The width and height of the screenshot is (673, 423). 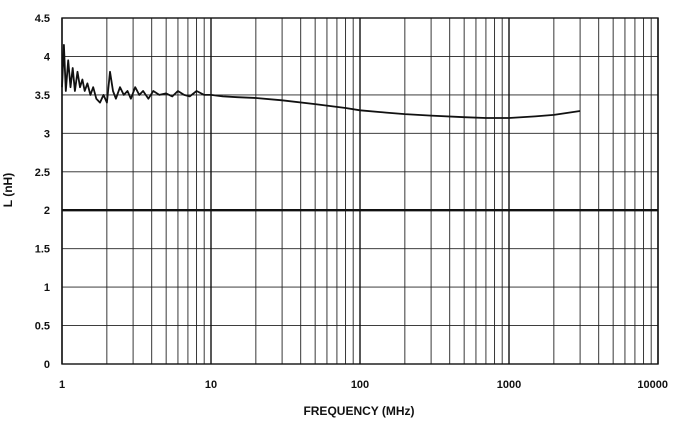 What do you see at coordinates (42, 250) in the screenshot?
I see `y-tick-label: 1.5` at bounding box center [42, 250].